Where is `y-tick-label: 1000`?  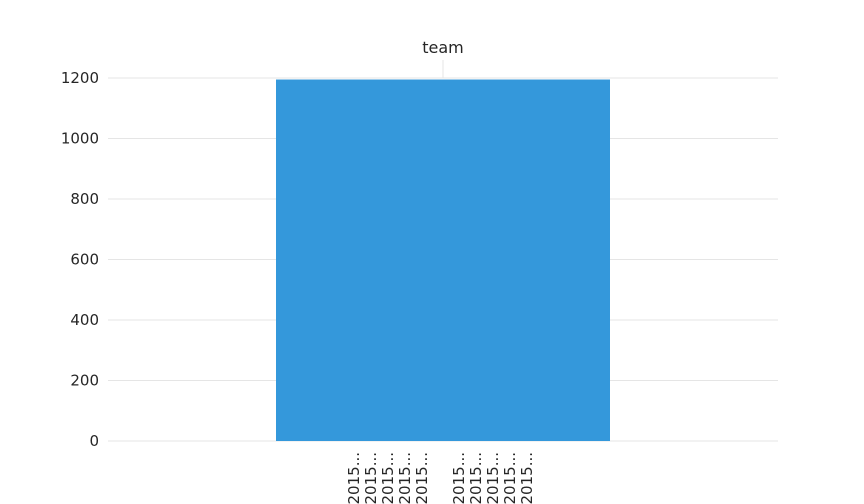 y-tick-label: 1000 is located at coordinates (80, 139).